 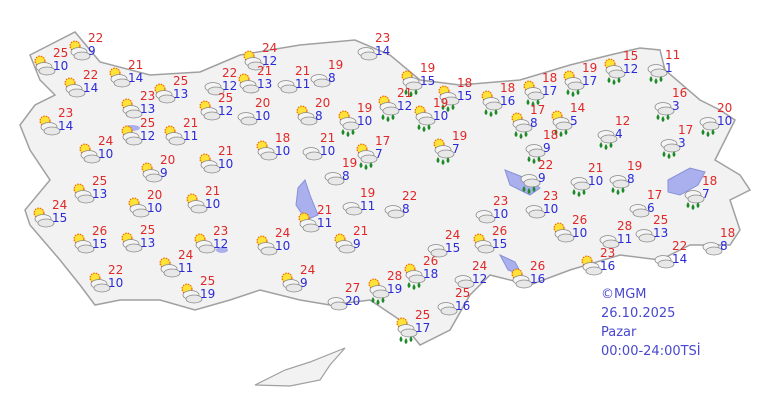 What do you see at coordinates (383, 141) in the screenshot?
I see `max-temp: 17` at bounding box center [383, 141].